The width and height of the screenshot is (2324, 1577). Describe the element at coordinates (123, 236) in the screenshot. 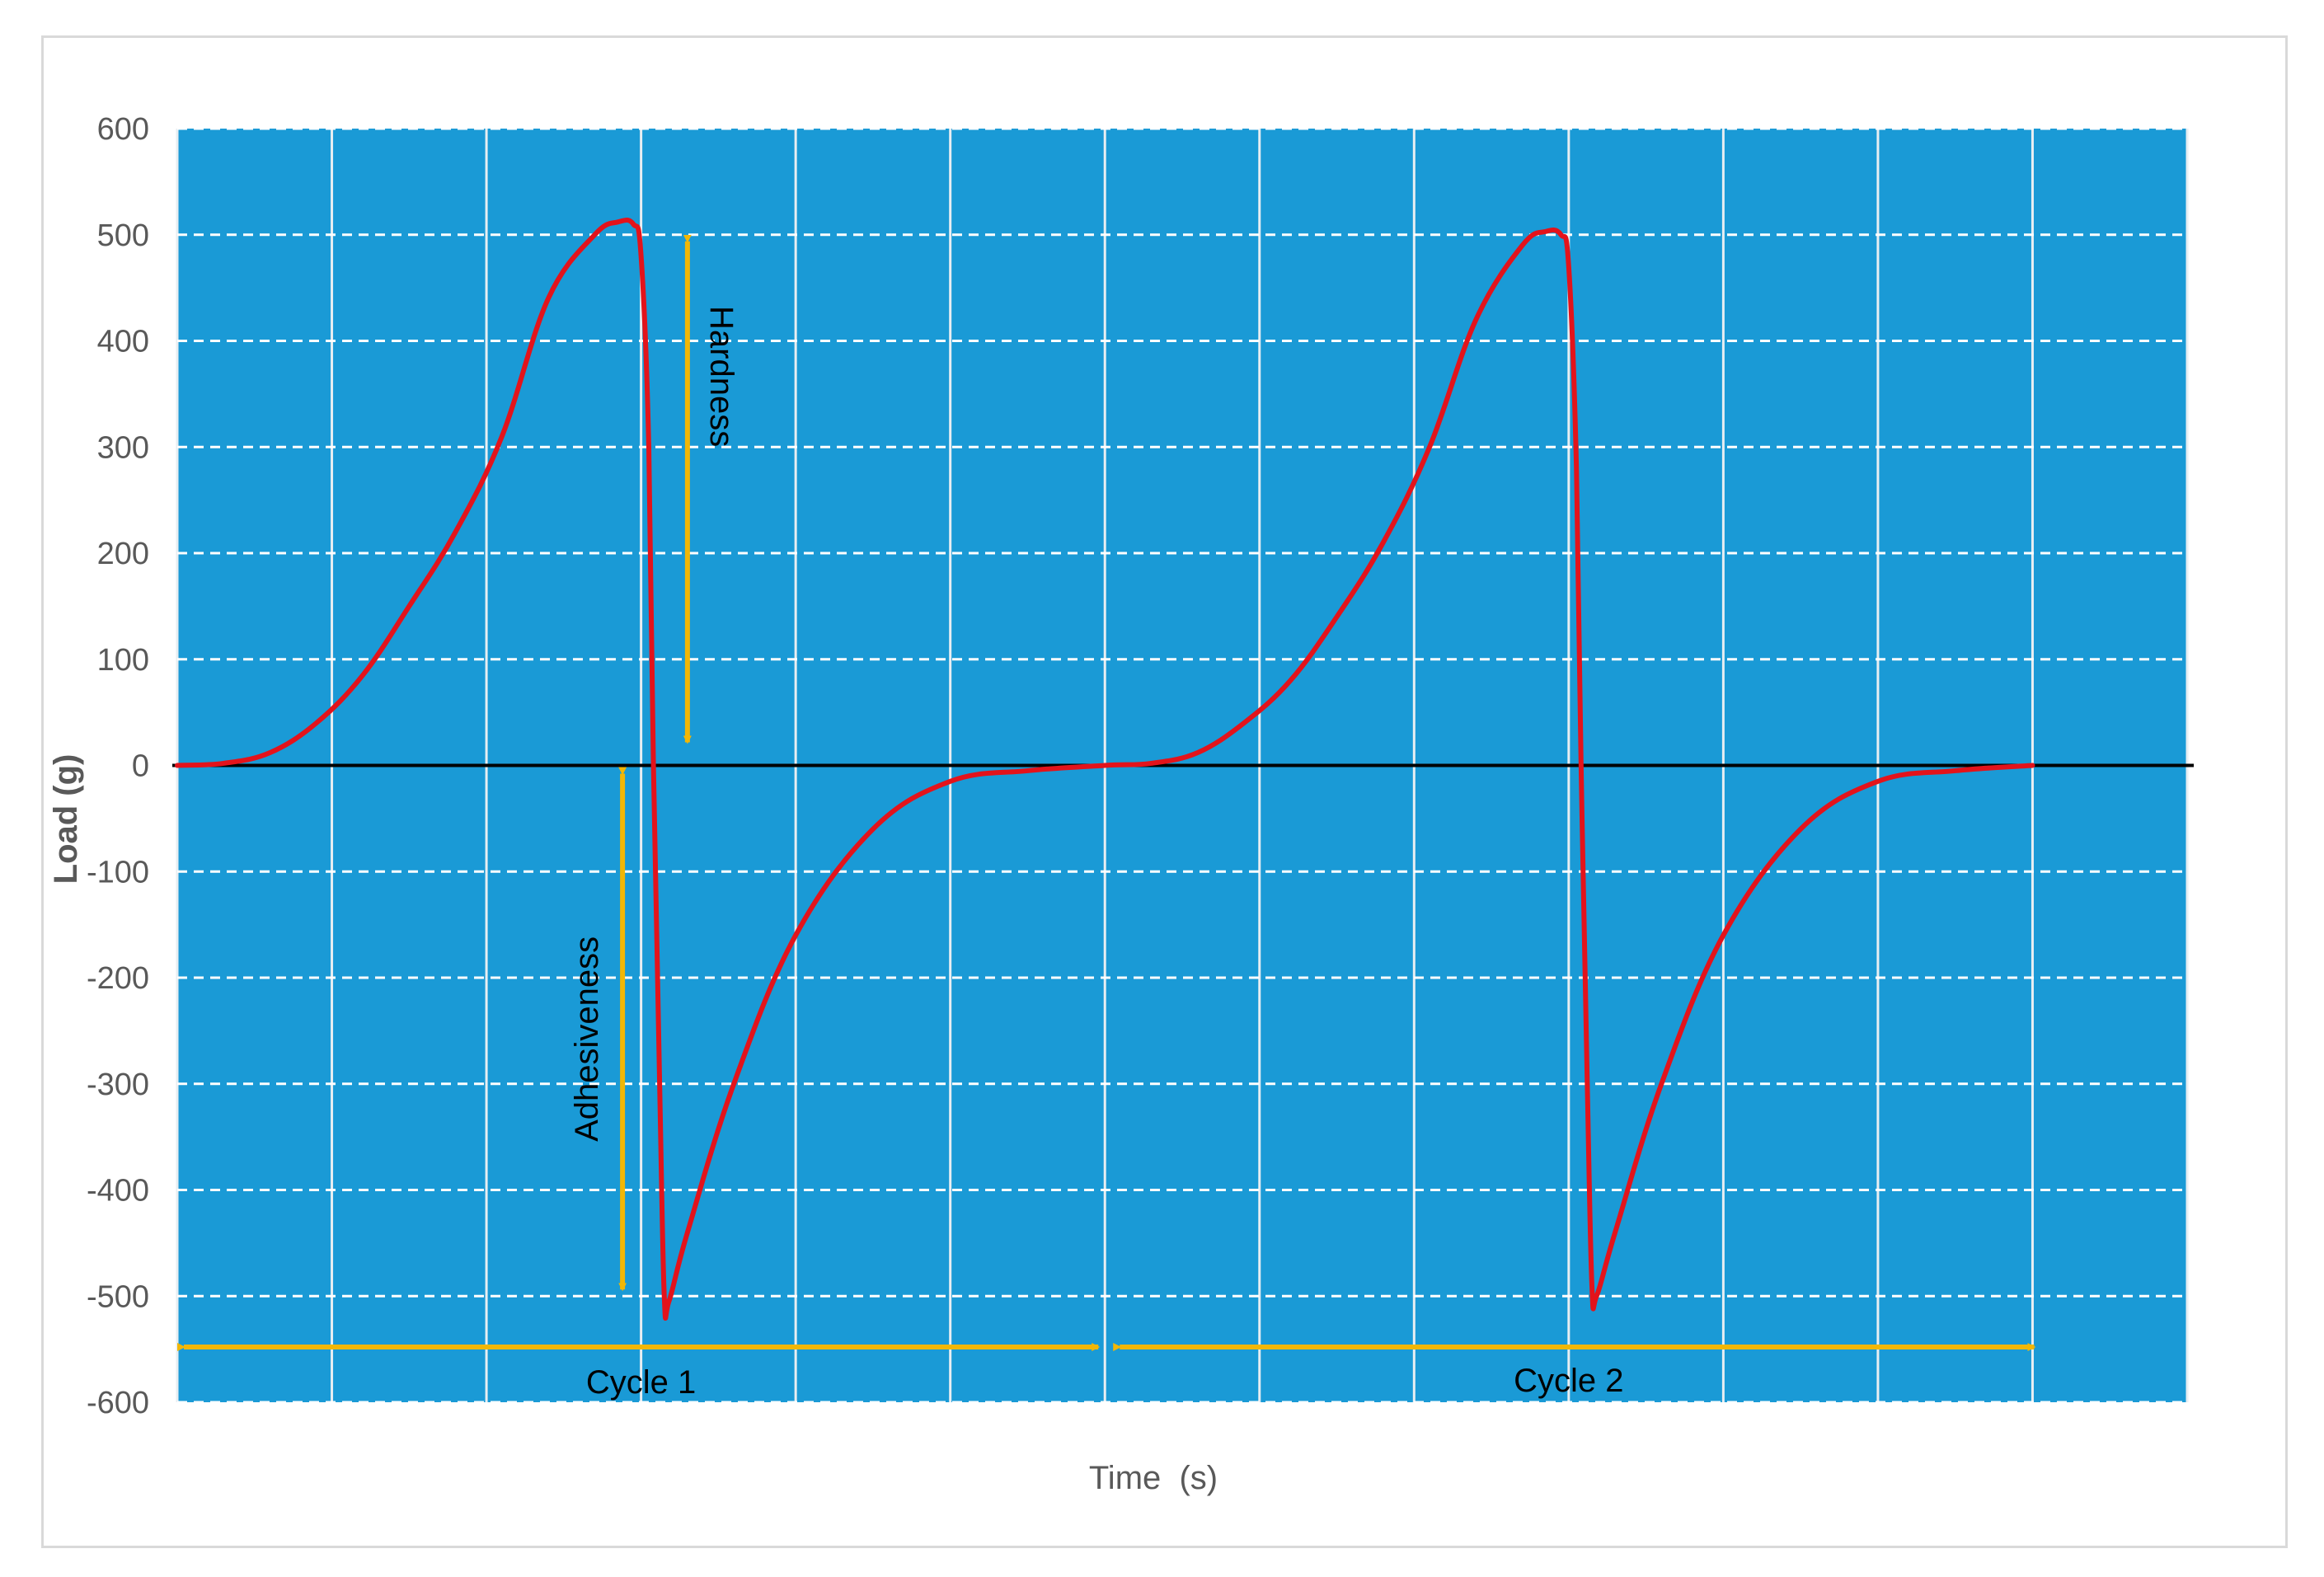

I see `y-tick-label: 500` at that location.